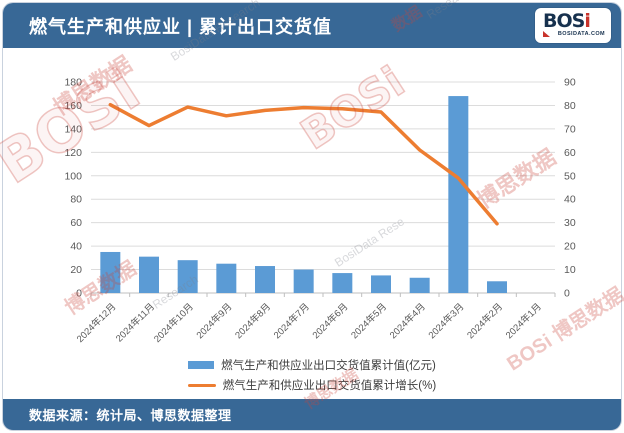  What do you see at coordinates (135, 323) in the screenshot?
I see `svg-text: 2024年11月` at bounding box center [135, 323].